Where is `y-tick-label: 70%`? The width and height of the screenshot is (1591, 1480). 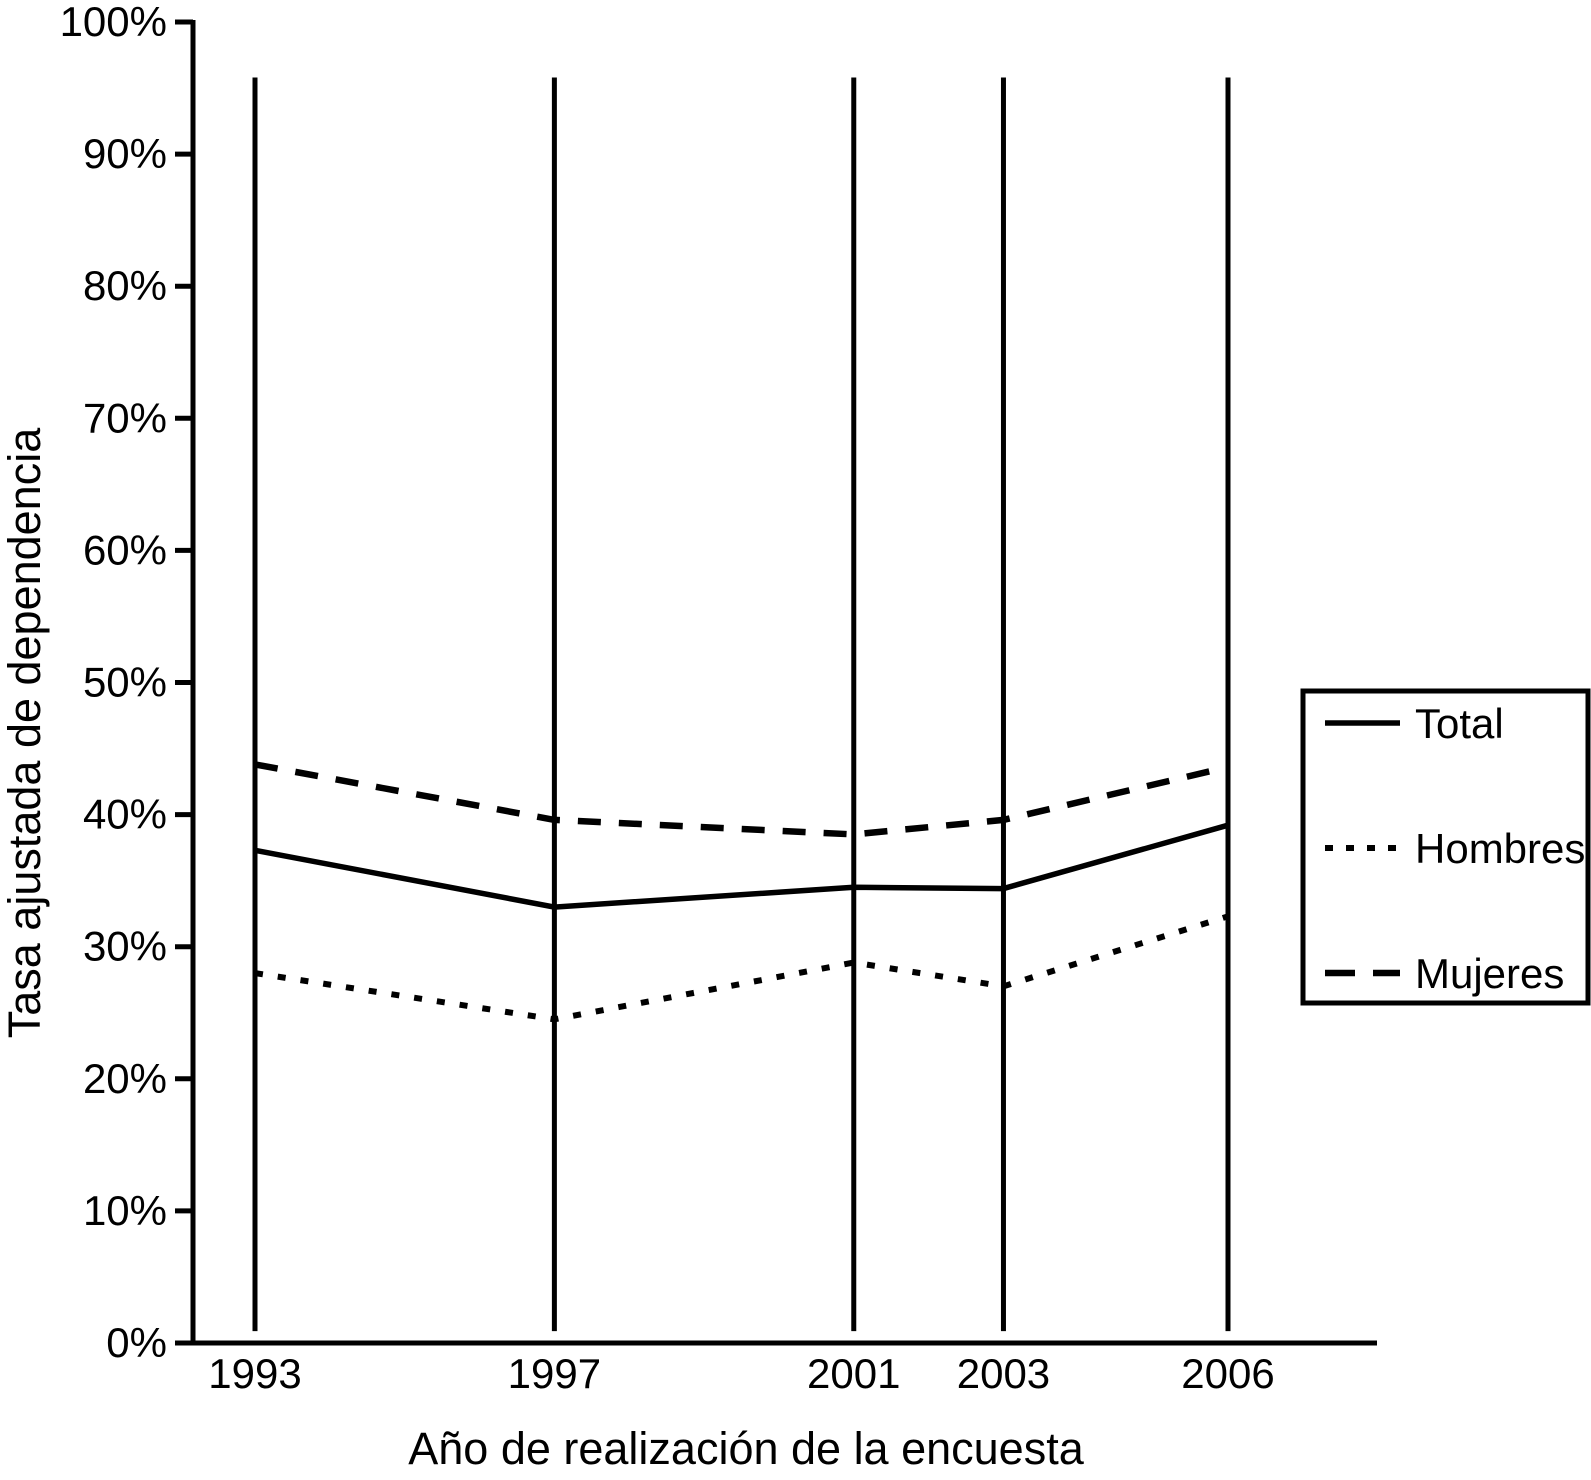 y-tick-label: 70% is located at coordinates (125, 417).